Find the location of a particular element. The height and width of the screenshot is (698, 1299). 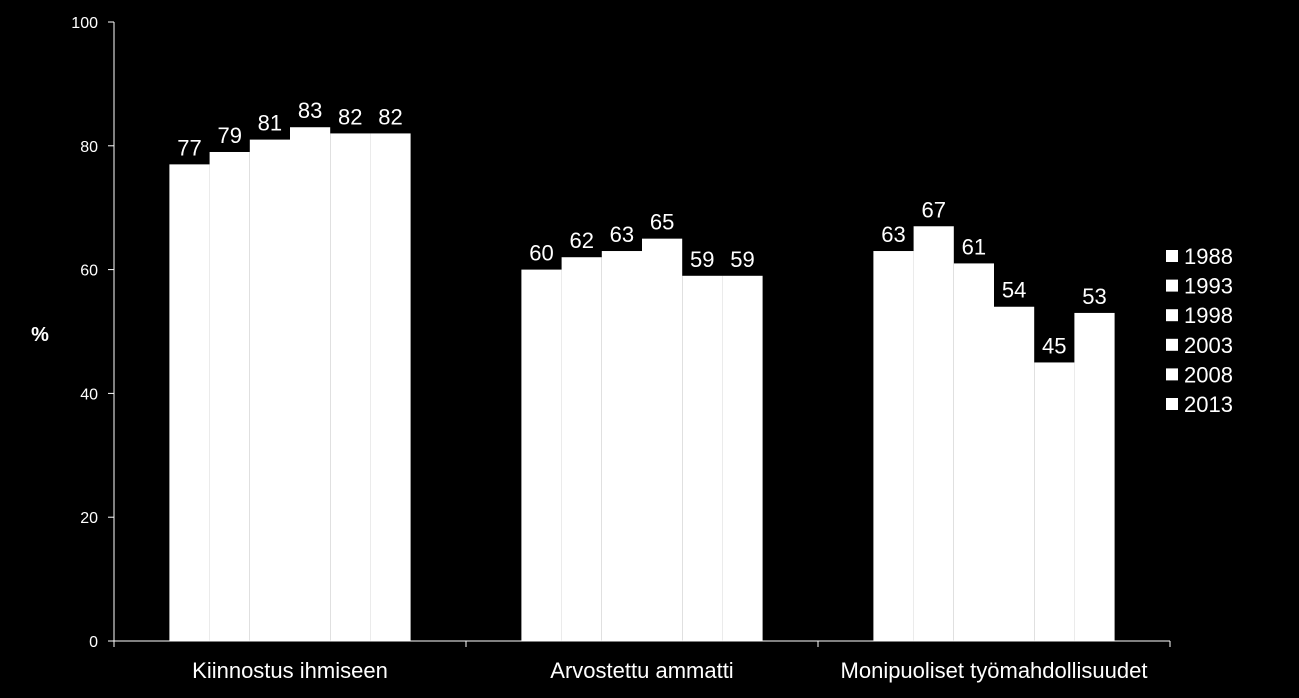

y-ticks-layer: 0 20 40 60 80 100 is located at coordinates (92, 333).